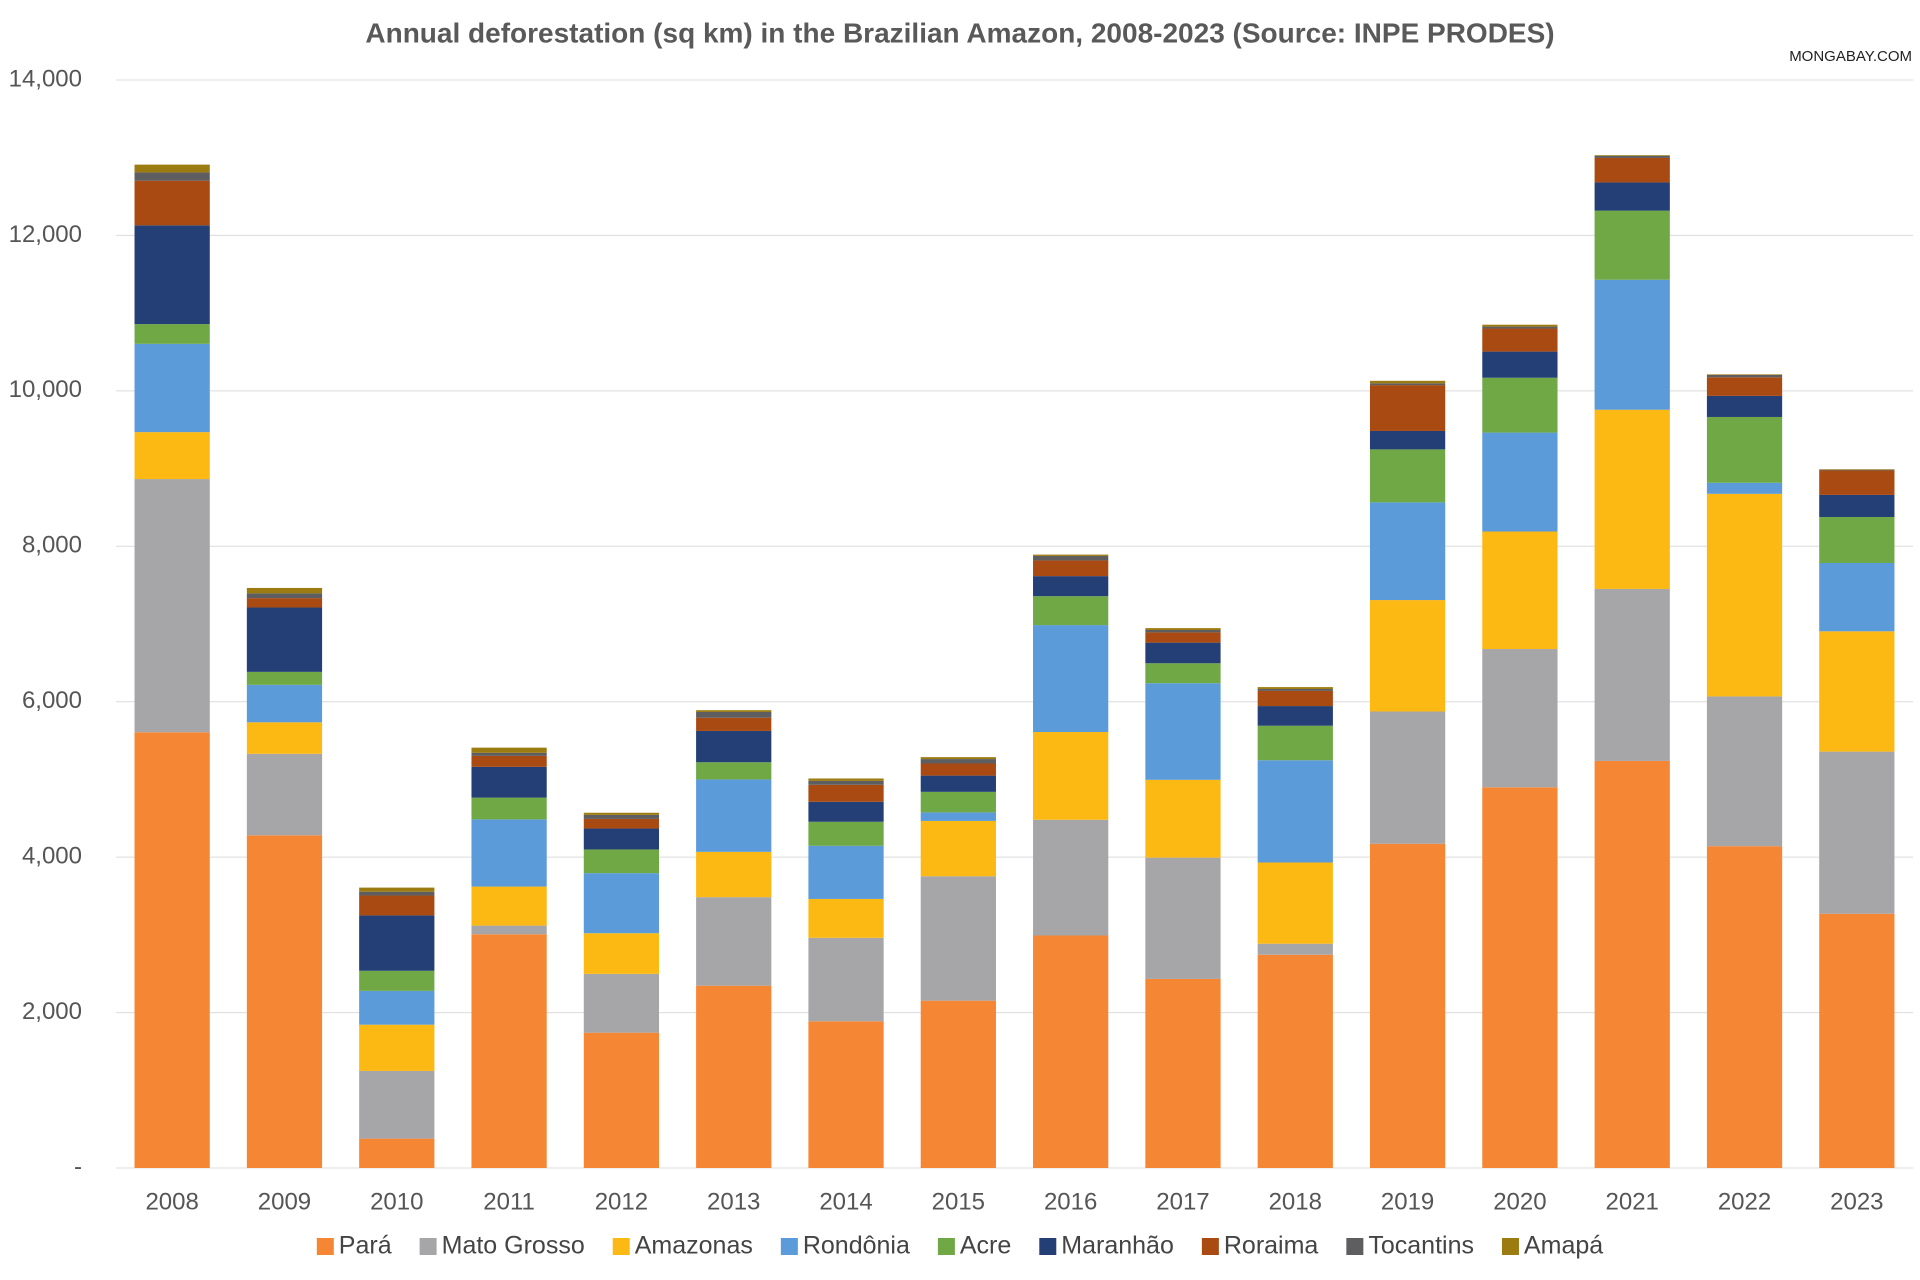 Image resolution: width=1920 pixels, height=1280 pixels. Describe the element at coordinates (1632, 1201) in the screenshot. I see `x-tick-label: 2021` at that location.